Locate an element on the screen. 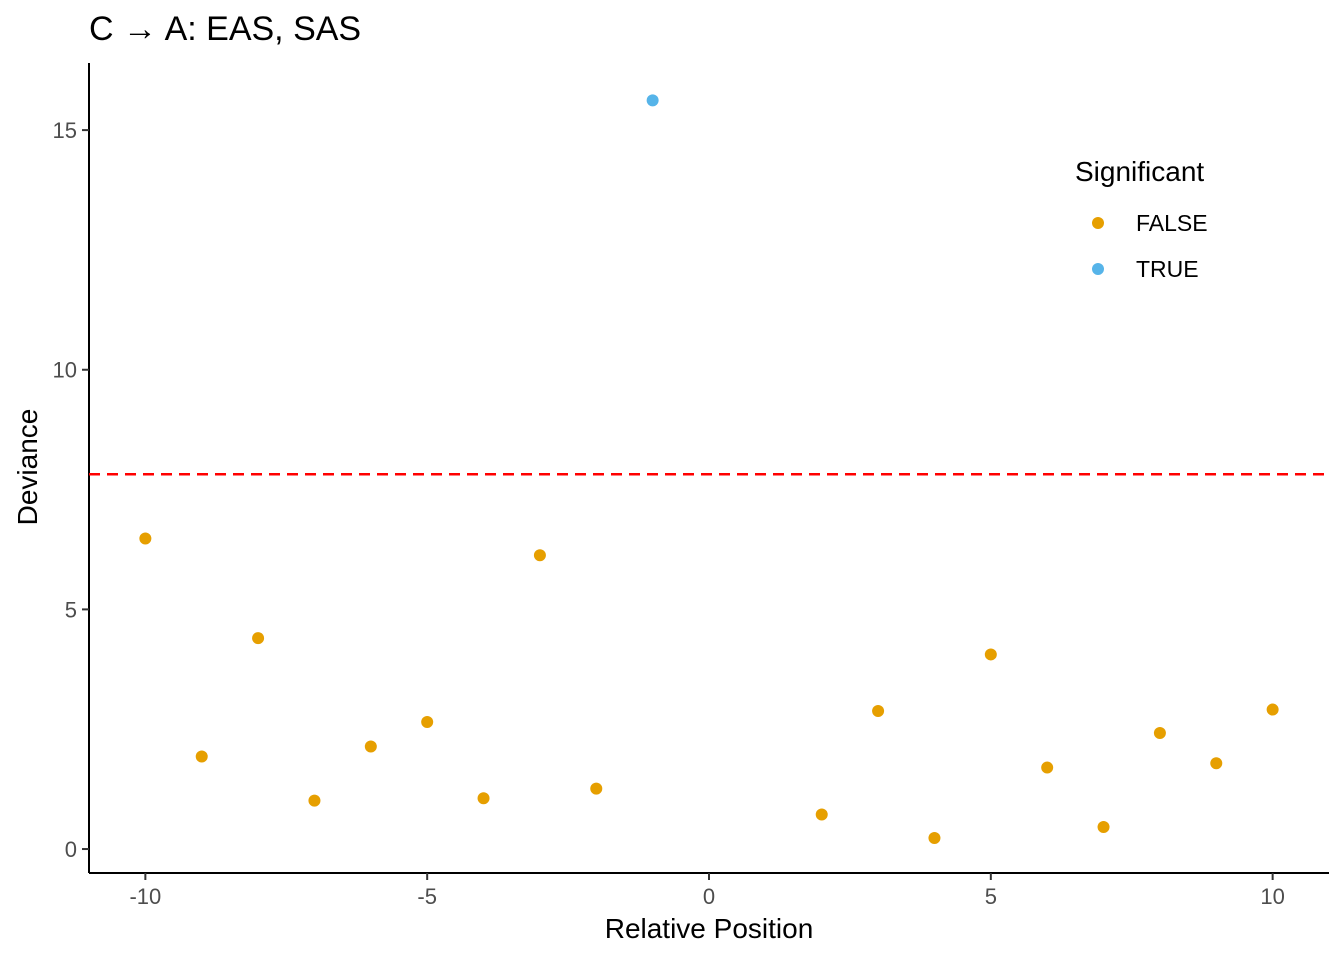  x-tick-label: 10 is located at coordinates (1272, 896).